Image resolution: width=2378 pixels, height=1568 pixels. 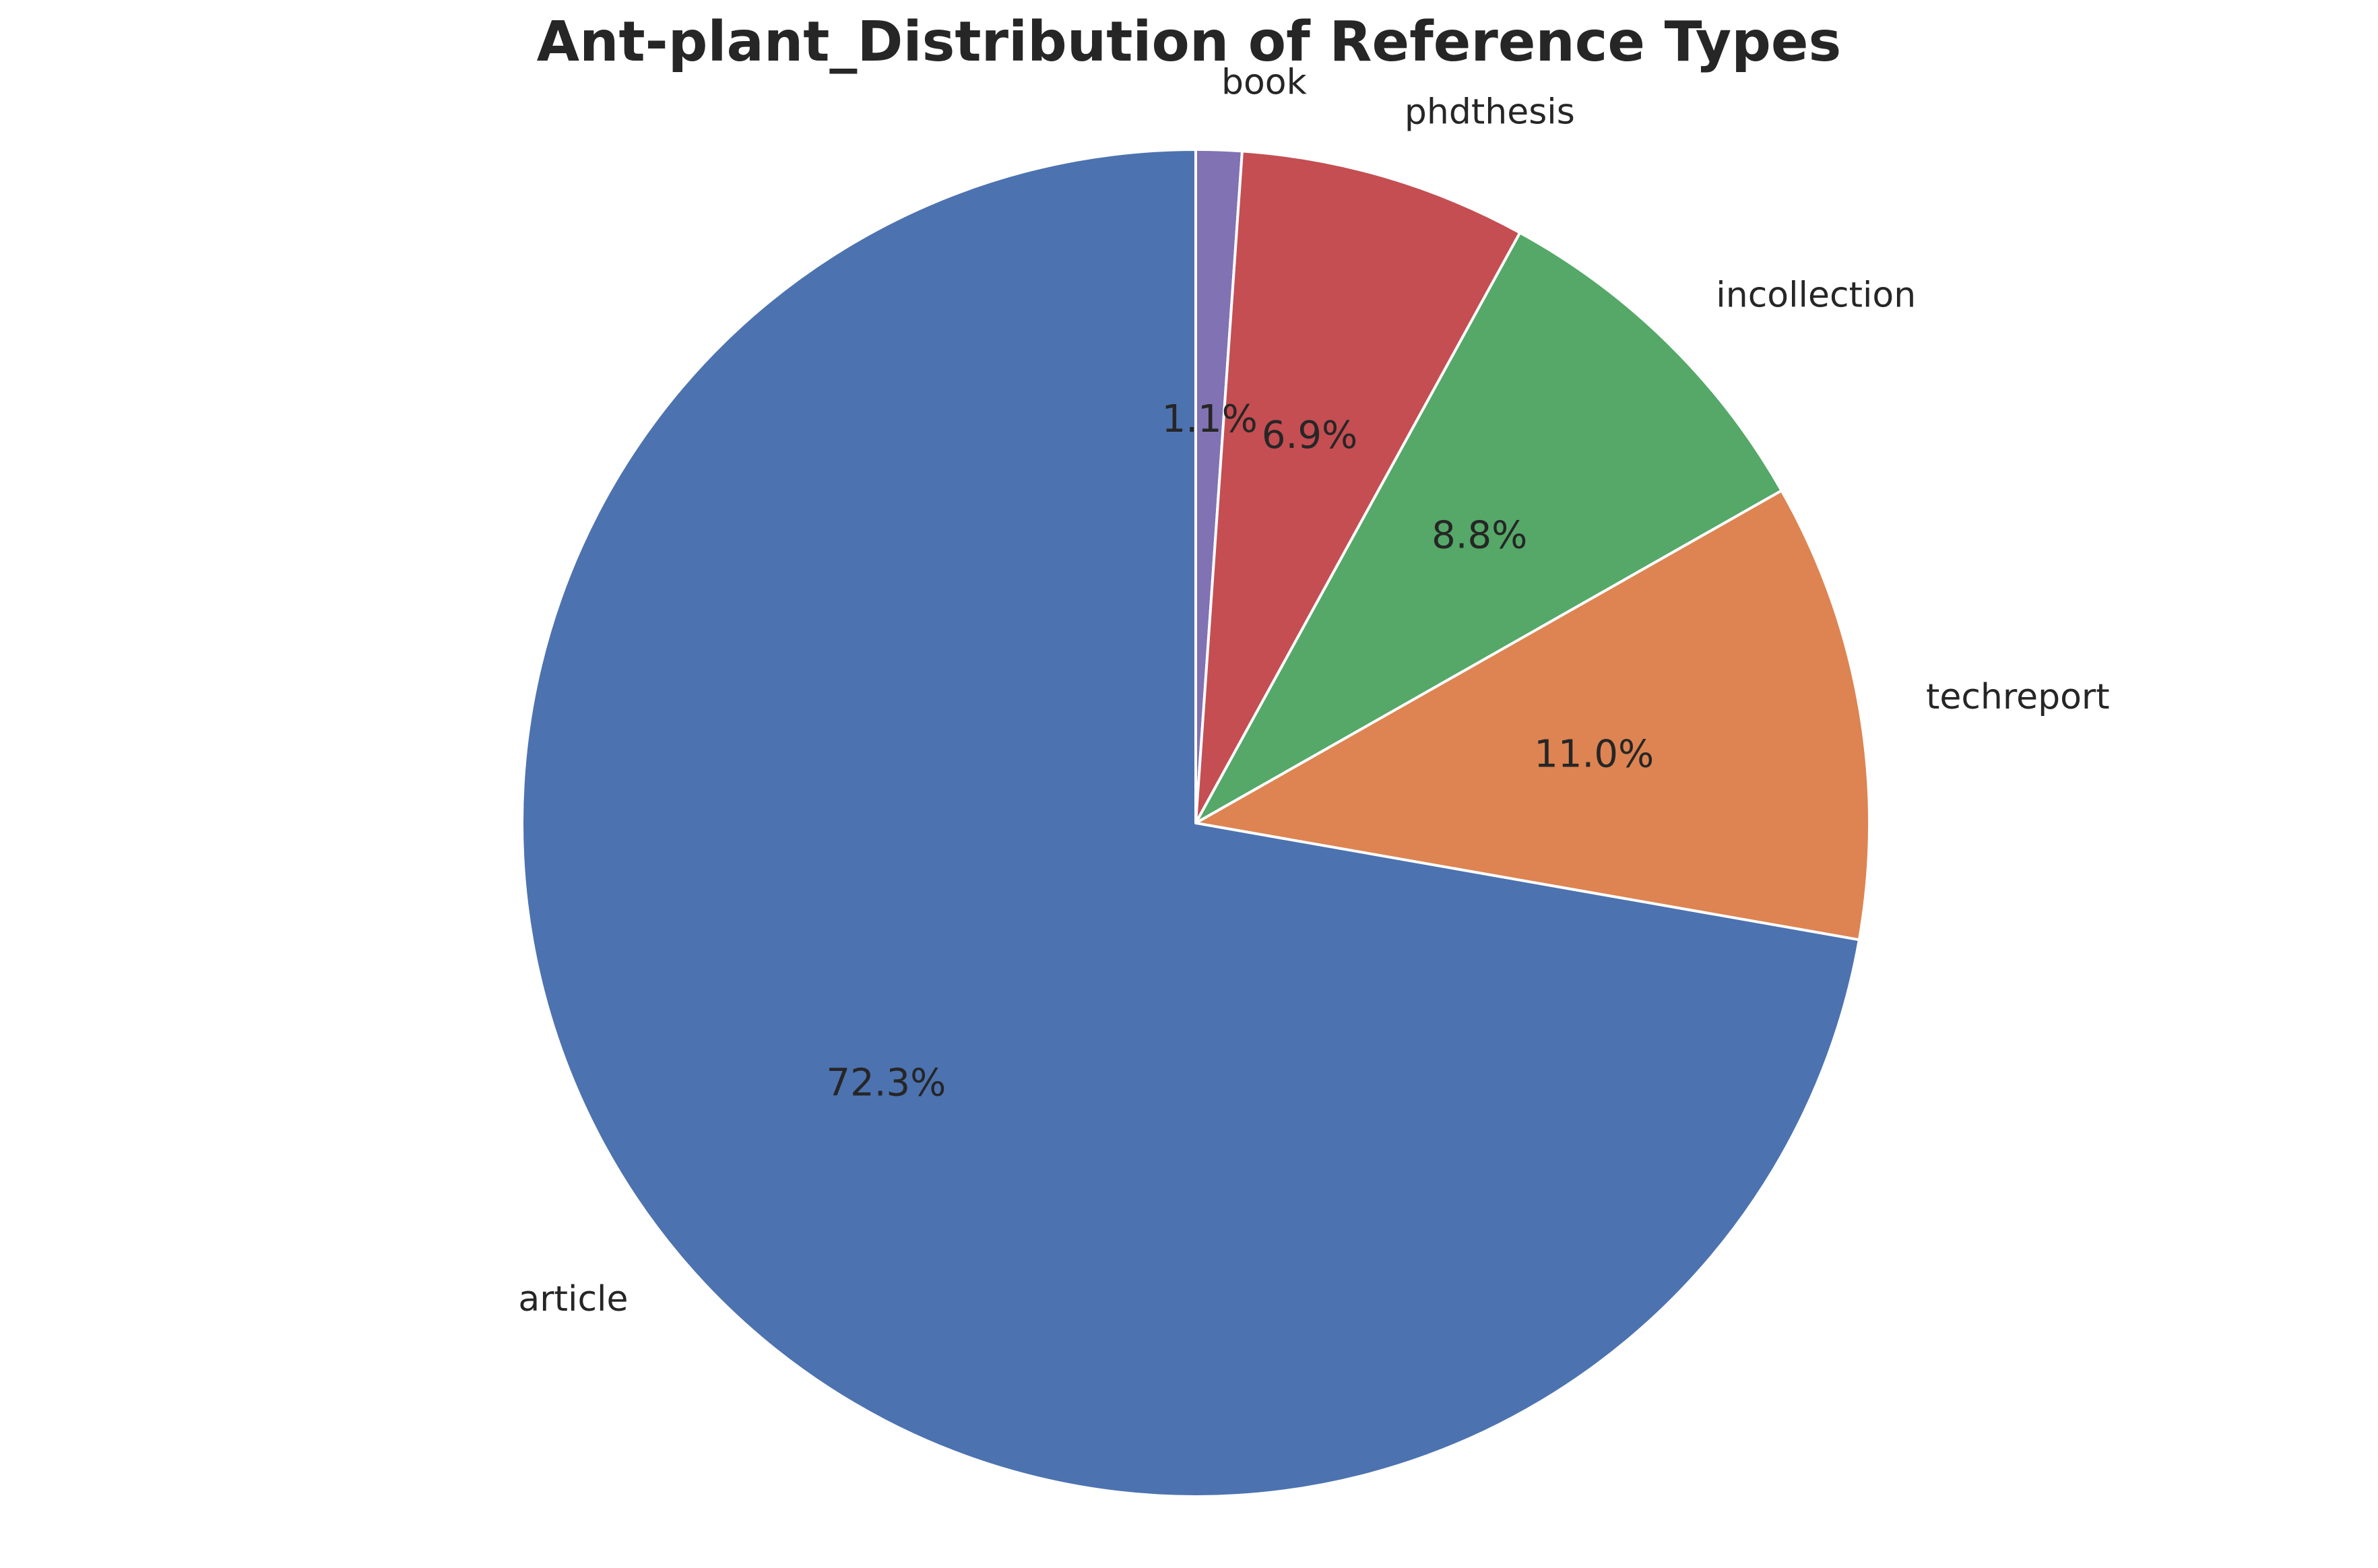 What do you see at coordinates (1210, 419) in the screenshot?
I see `pct-label-book: 1.1%` at bounding box center [1210, 419].